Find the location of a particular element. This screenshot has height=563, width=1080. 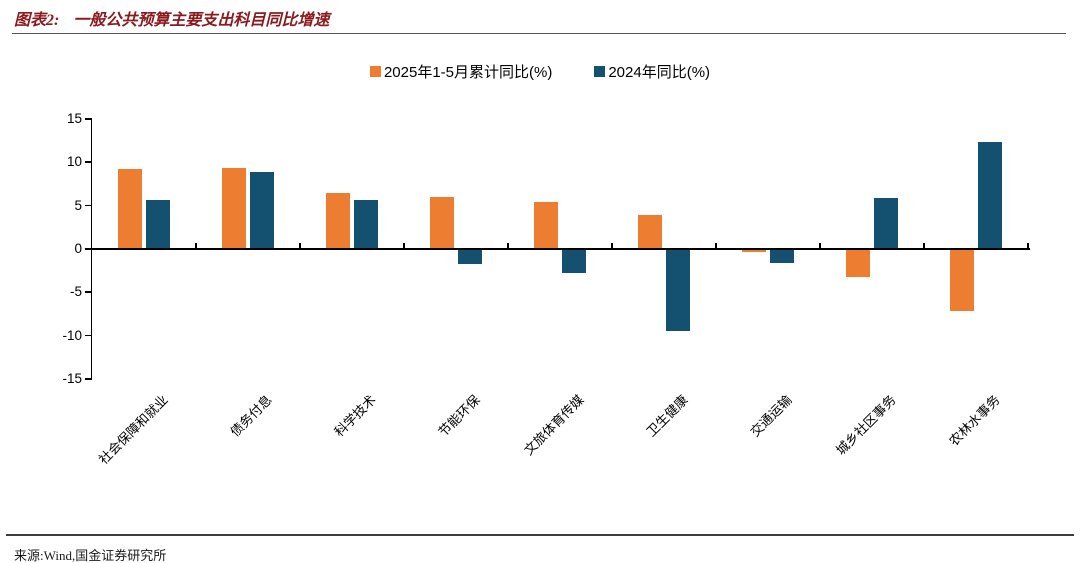

x-axis-label: 债务付息 is located at coordinates (251, 416).